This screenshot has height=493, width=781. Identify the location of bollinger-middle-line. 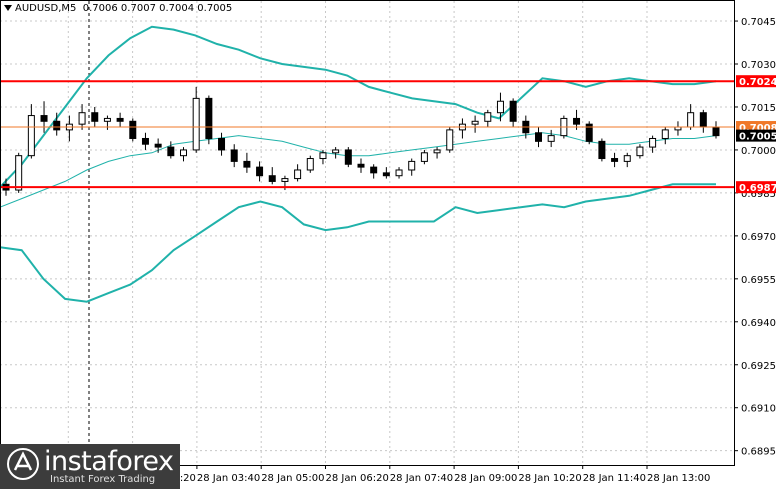
(358, 170).